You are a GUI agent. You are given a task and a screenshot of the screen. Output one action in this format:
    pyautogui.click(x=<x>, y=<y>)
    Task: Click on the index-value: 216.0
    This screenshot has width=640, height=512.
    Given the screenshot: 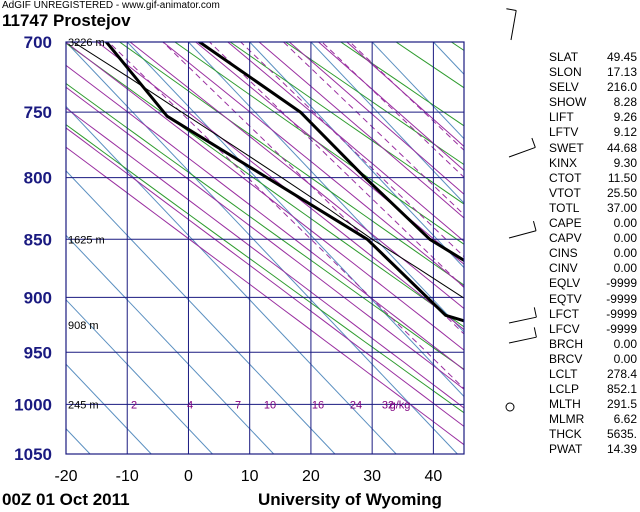 What is the action you would take?
    pyautogui.click(x=621, y=87)
    